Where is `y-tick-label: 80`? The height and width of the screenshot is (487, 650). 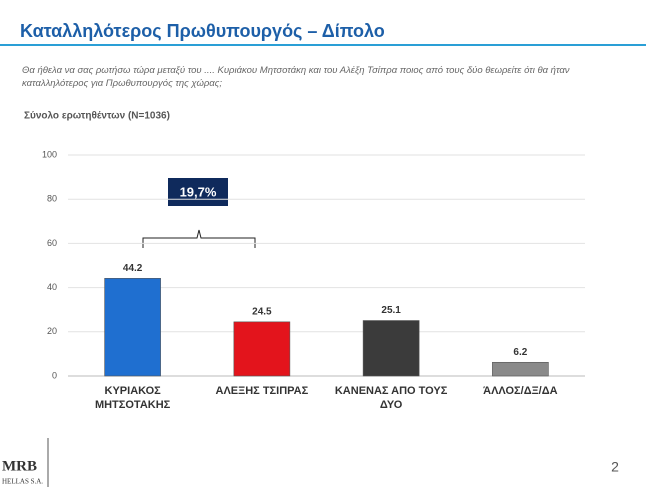 y-tick-label: 80 is located at coordinates (52, 199).